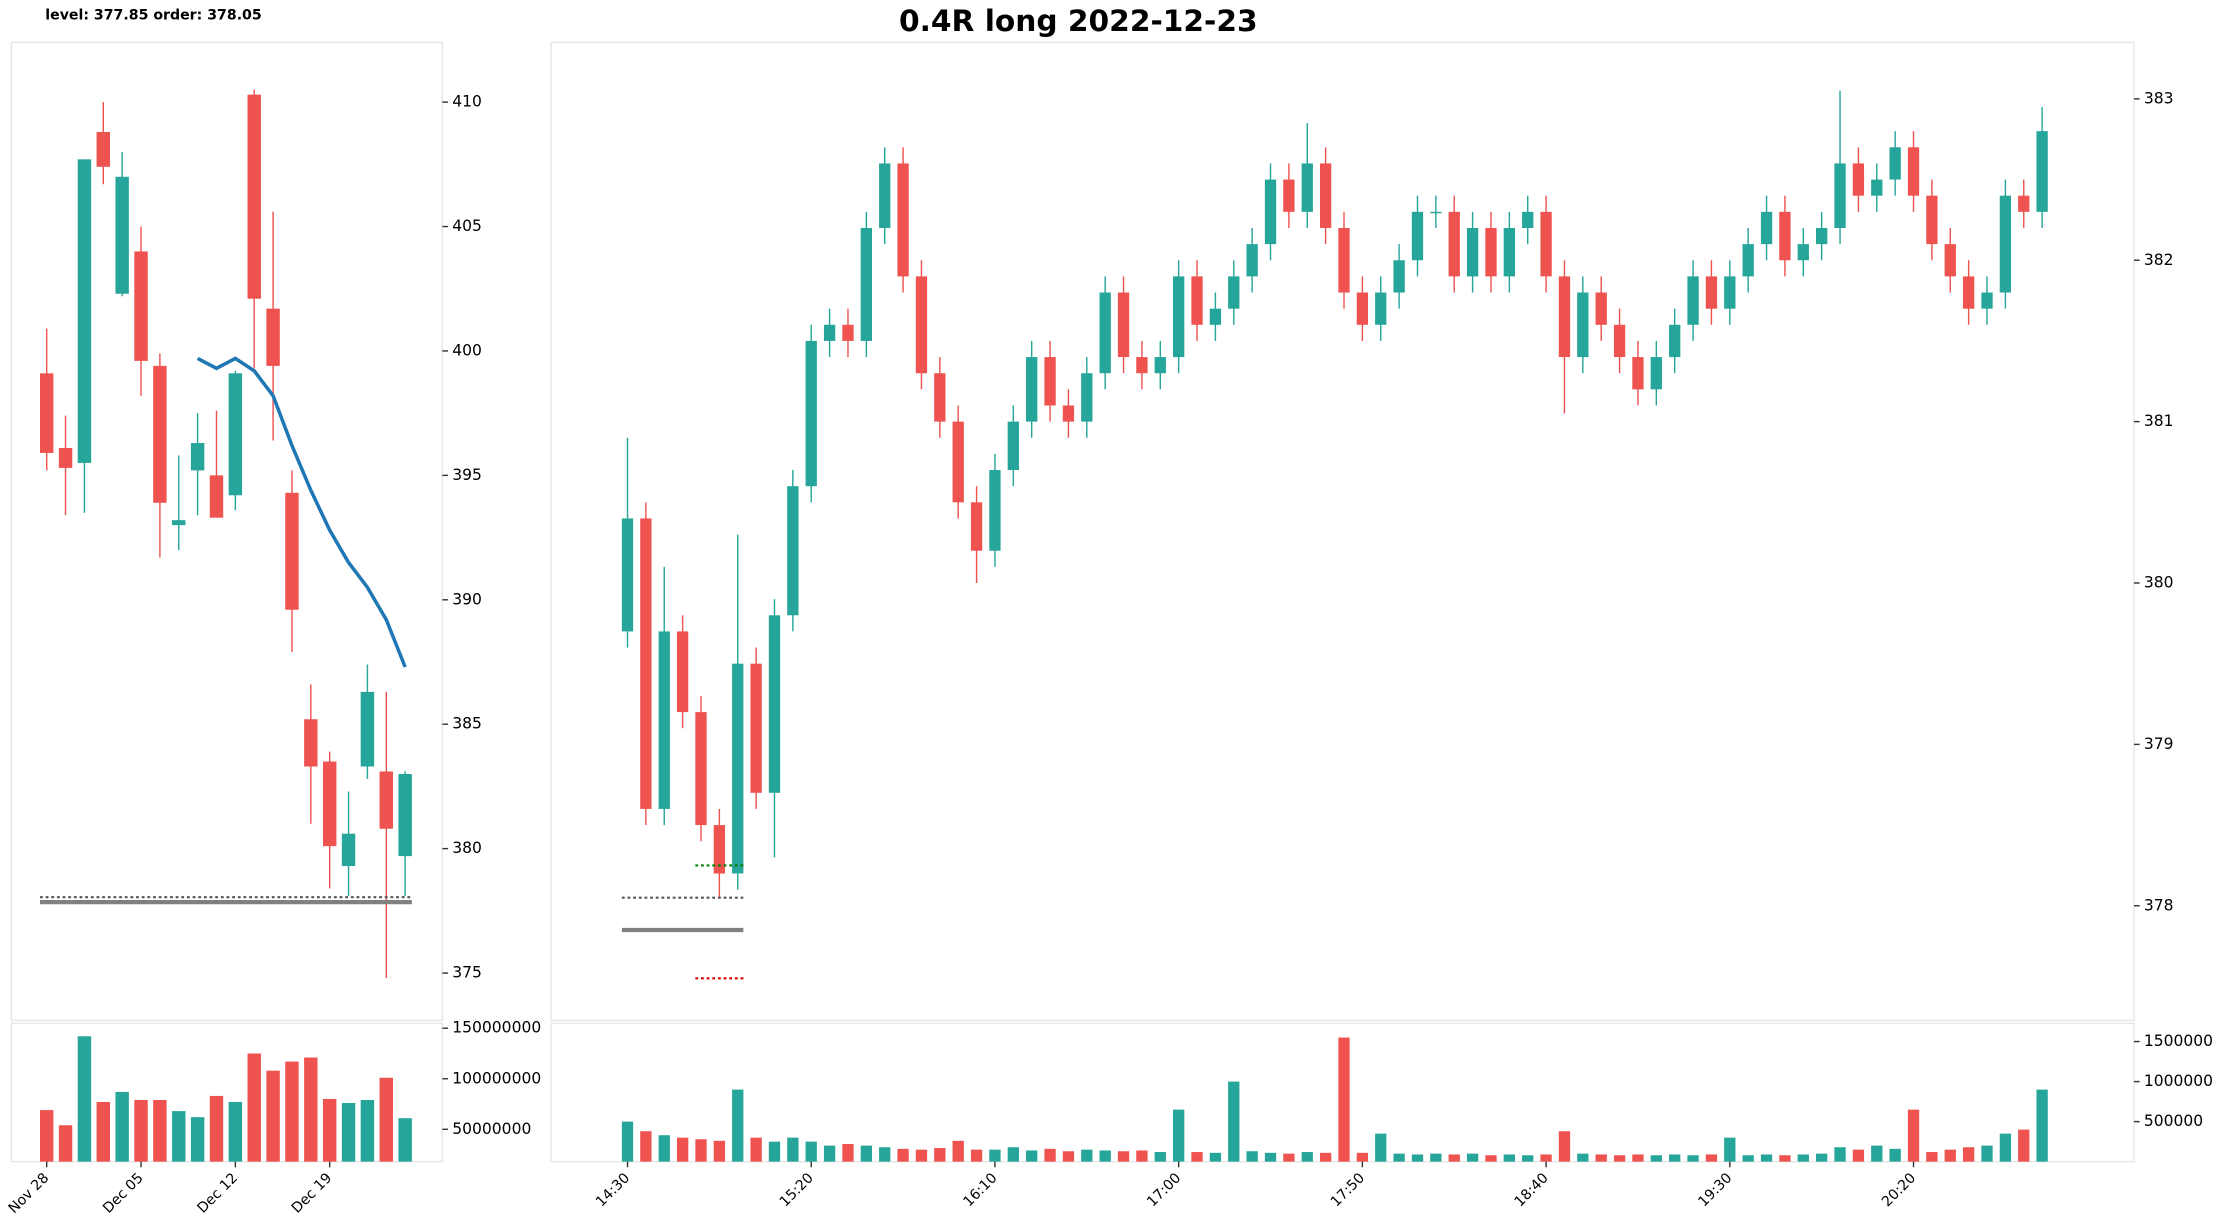 This screenshot has height=1221, width=2216. What do you see at coordinates (1078, 20) in the screenshot?
I see `chart-title: 0.4R long 2022-12-23` at bounding box center [1078, 20].